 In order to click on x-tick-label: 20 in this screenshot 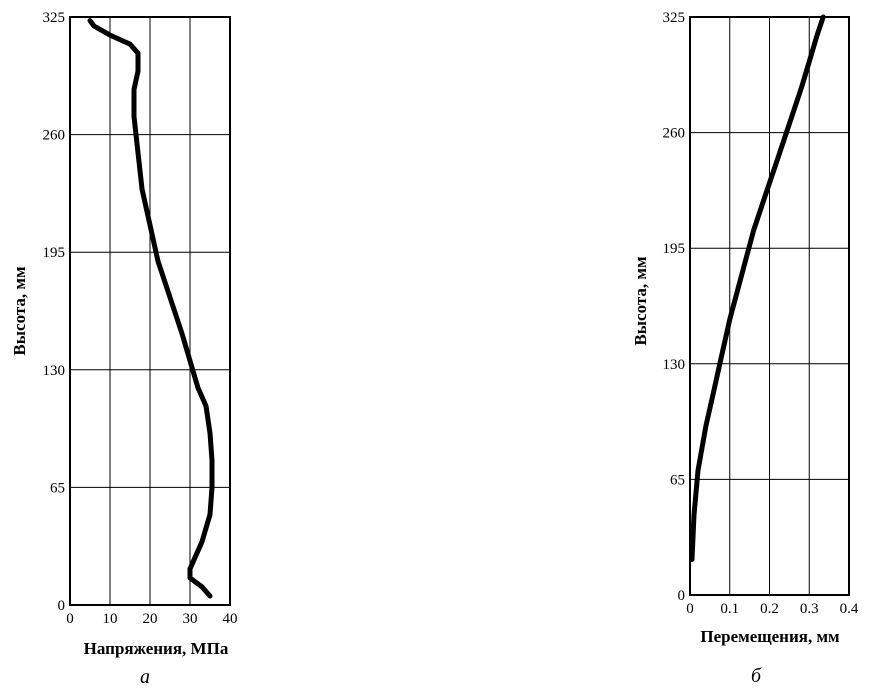, I will do `click(150, 619)`.